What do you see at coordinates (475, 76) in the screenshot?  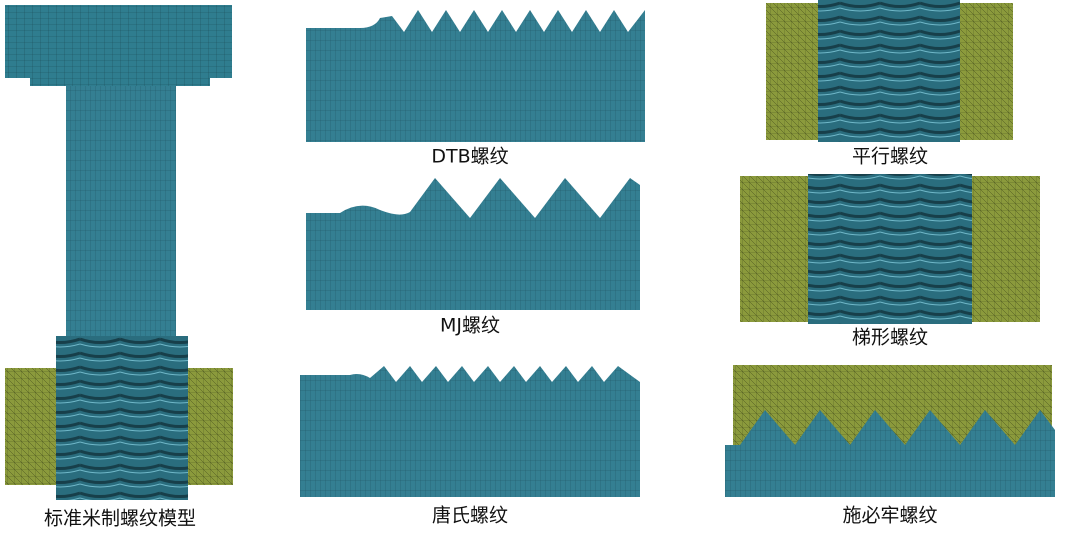 I see `dtb-thread` at bounding box center [475, 76].